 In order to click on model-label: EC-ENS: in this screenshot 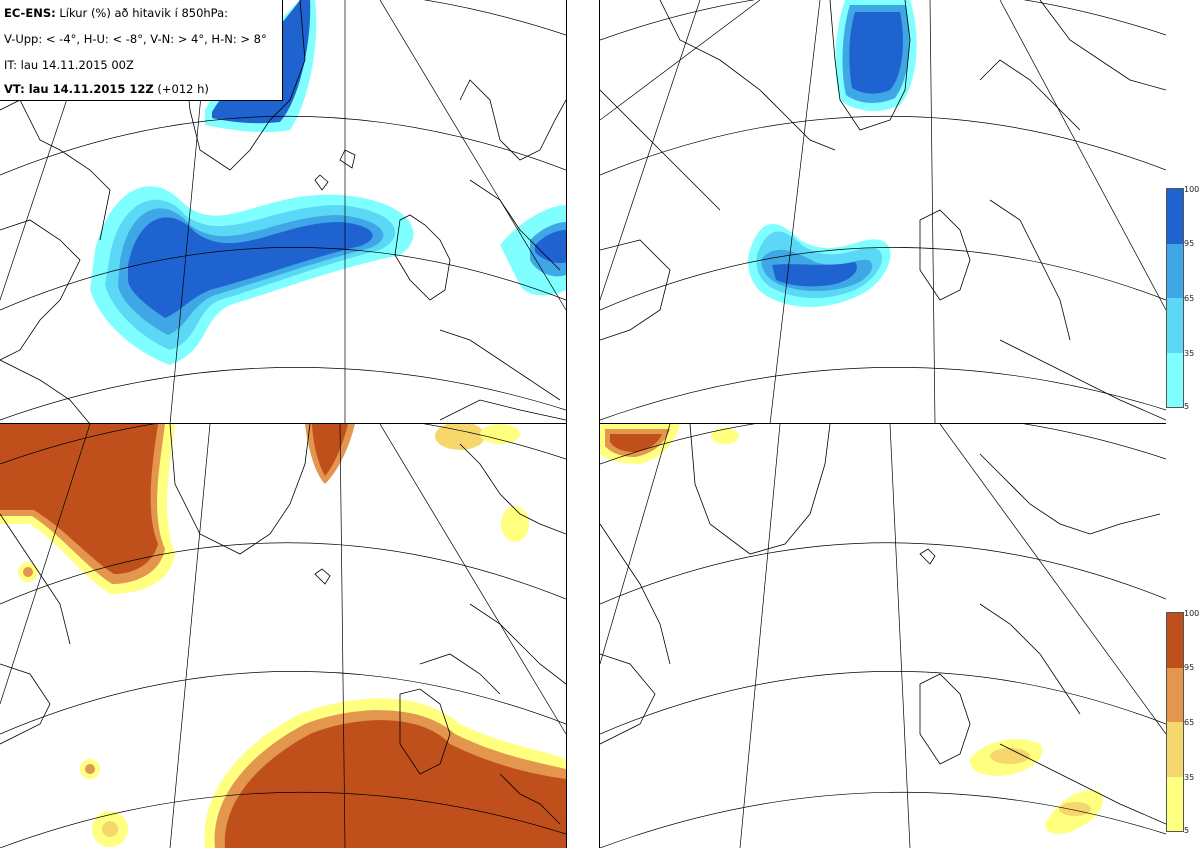, I will do `click(30, 13)`.